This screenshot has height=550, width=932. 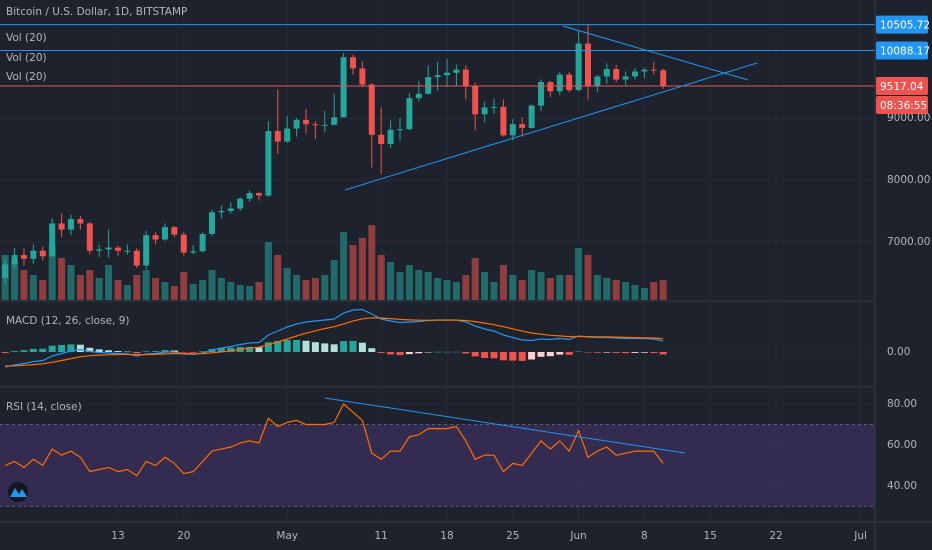 What do you see at coordinates (287, 536) in the screenshot?
I see `x-tick-label: May` at bounding box center [287, 536].